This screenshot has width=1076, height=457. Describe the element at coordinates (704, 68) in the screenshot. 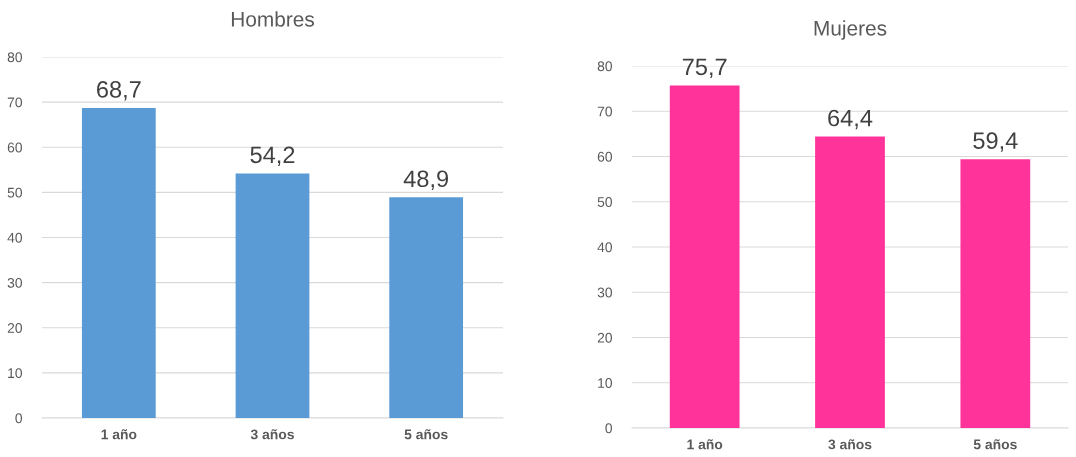

I see `data-label: 75,7` at that location.